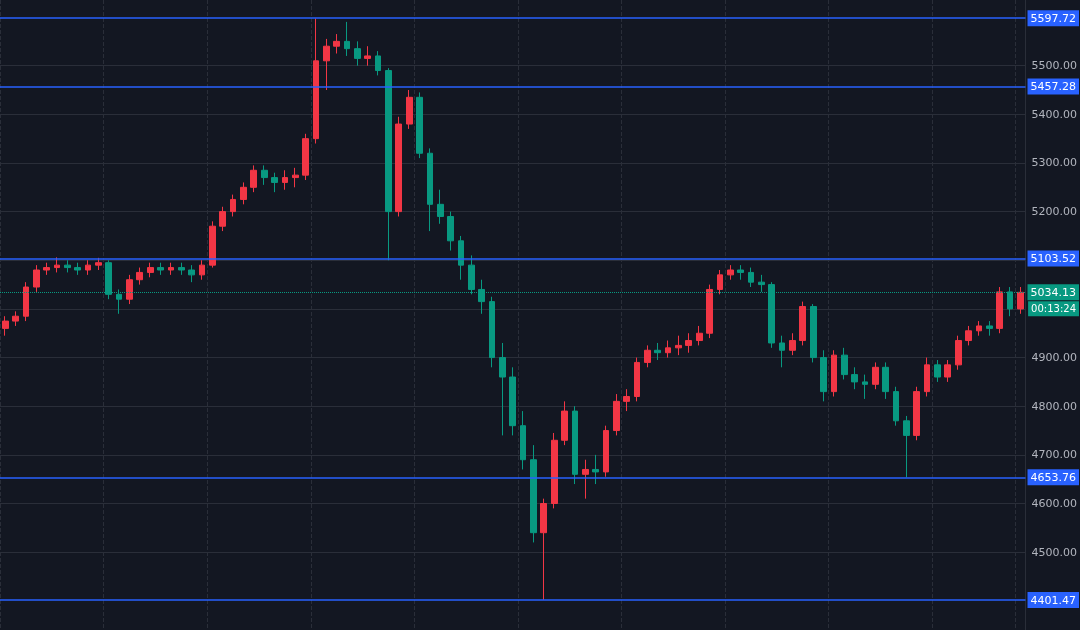  Describe the element at coordinates (1054, 163) in the screenshot. I see `y-tick-label: 5300.00` at that location.